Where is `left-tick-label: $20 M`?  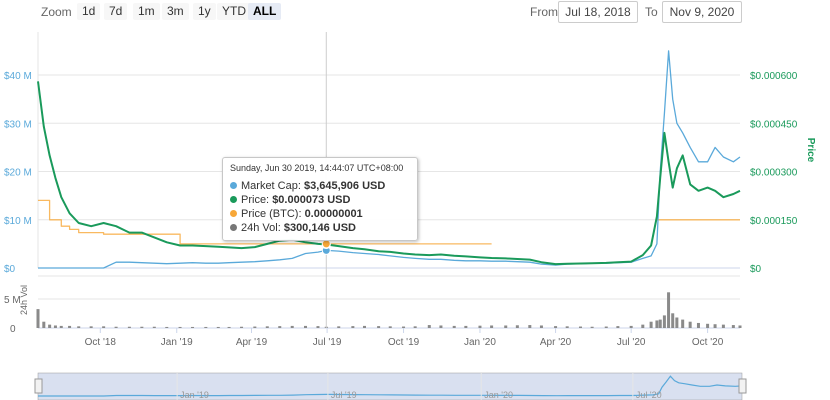 left-tick-label: $20 M is located at coordinates (18, 173).